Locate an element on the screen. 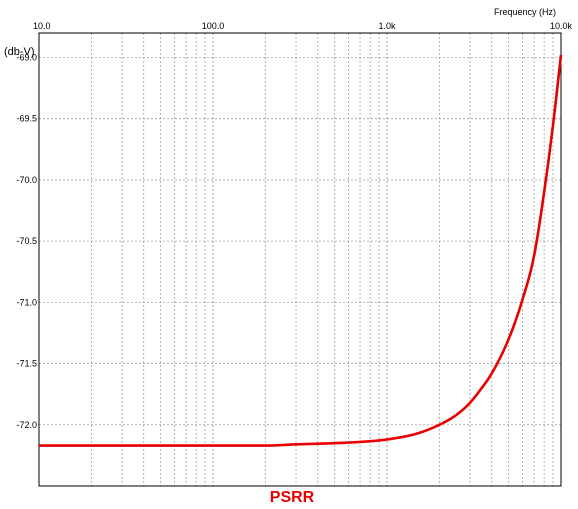 This screenshot has height=509, width=578. y-tick-labels: -69.0 -69.5 -70.0 -70.5 -71.0 -71.5 -72.0 is located at coordinates (26, 240).